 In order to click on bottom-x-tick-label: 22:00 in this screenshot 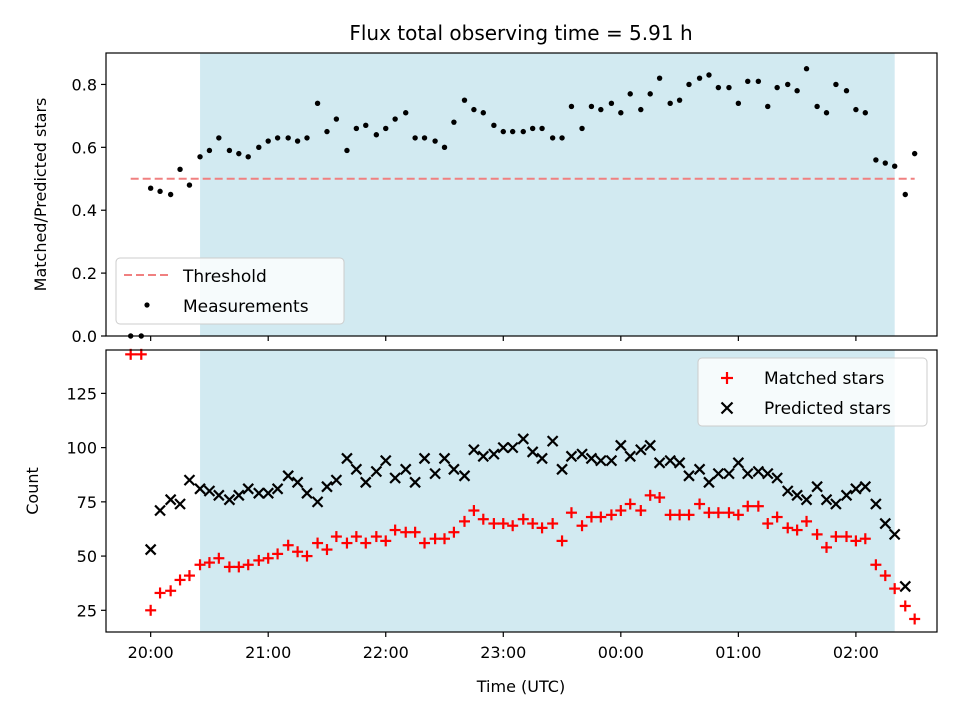, I will do `click(386, 652)`.